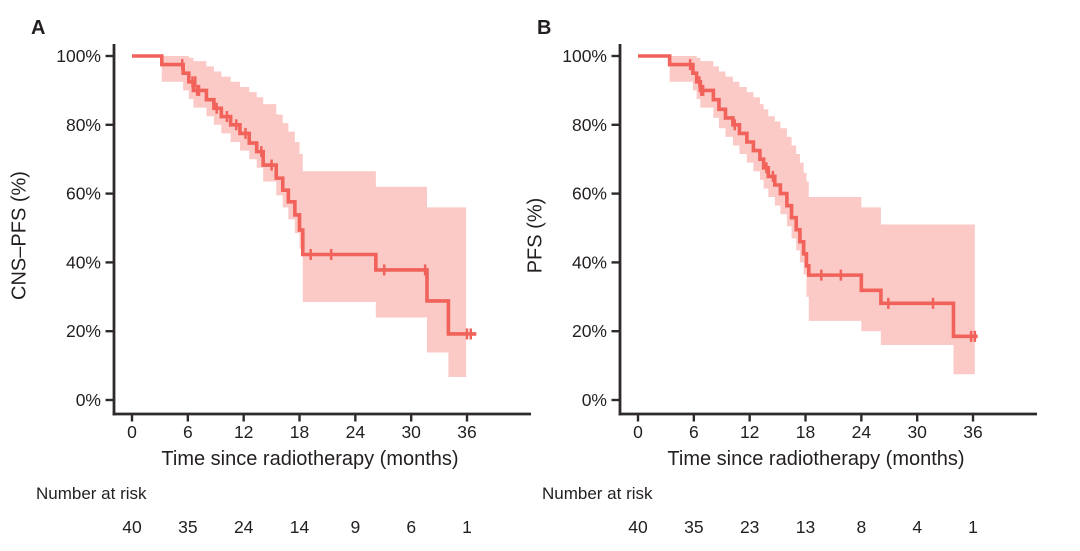 This screenshot has width=1080, height=551. Describe the element at coordinates (749, 527) in the screenshot. I see `risk-count: 23` at that location.